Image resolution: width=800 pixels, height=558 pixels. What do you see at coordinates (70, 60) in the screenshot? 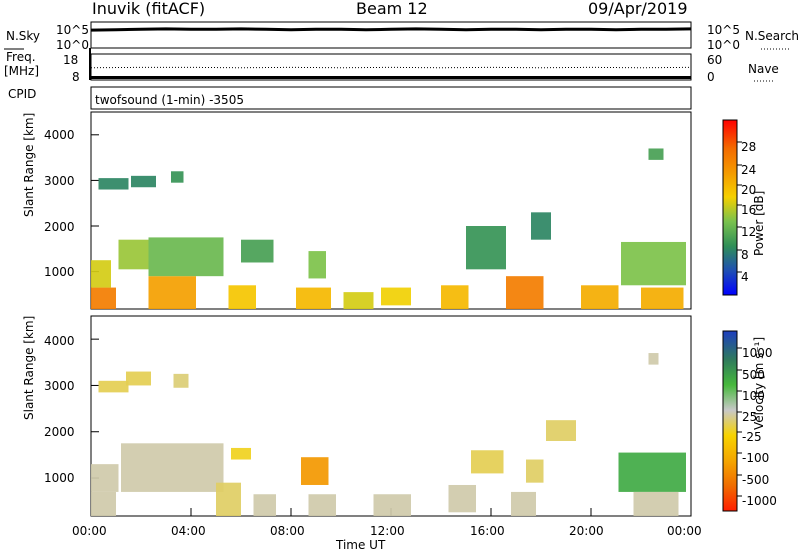
I see `freq-tick-top-left: 18` at bounding box center [70, 60].